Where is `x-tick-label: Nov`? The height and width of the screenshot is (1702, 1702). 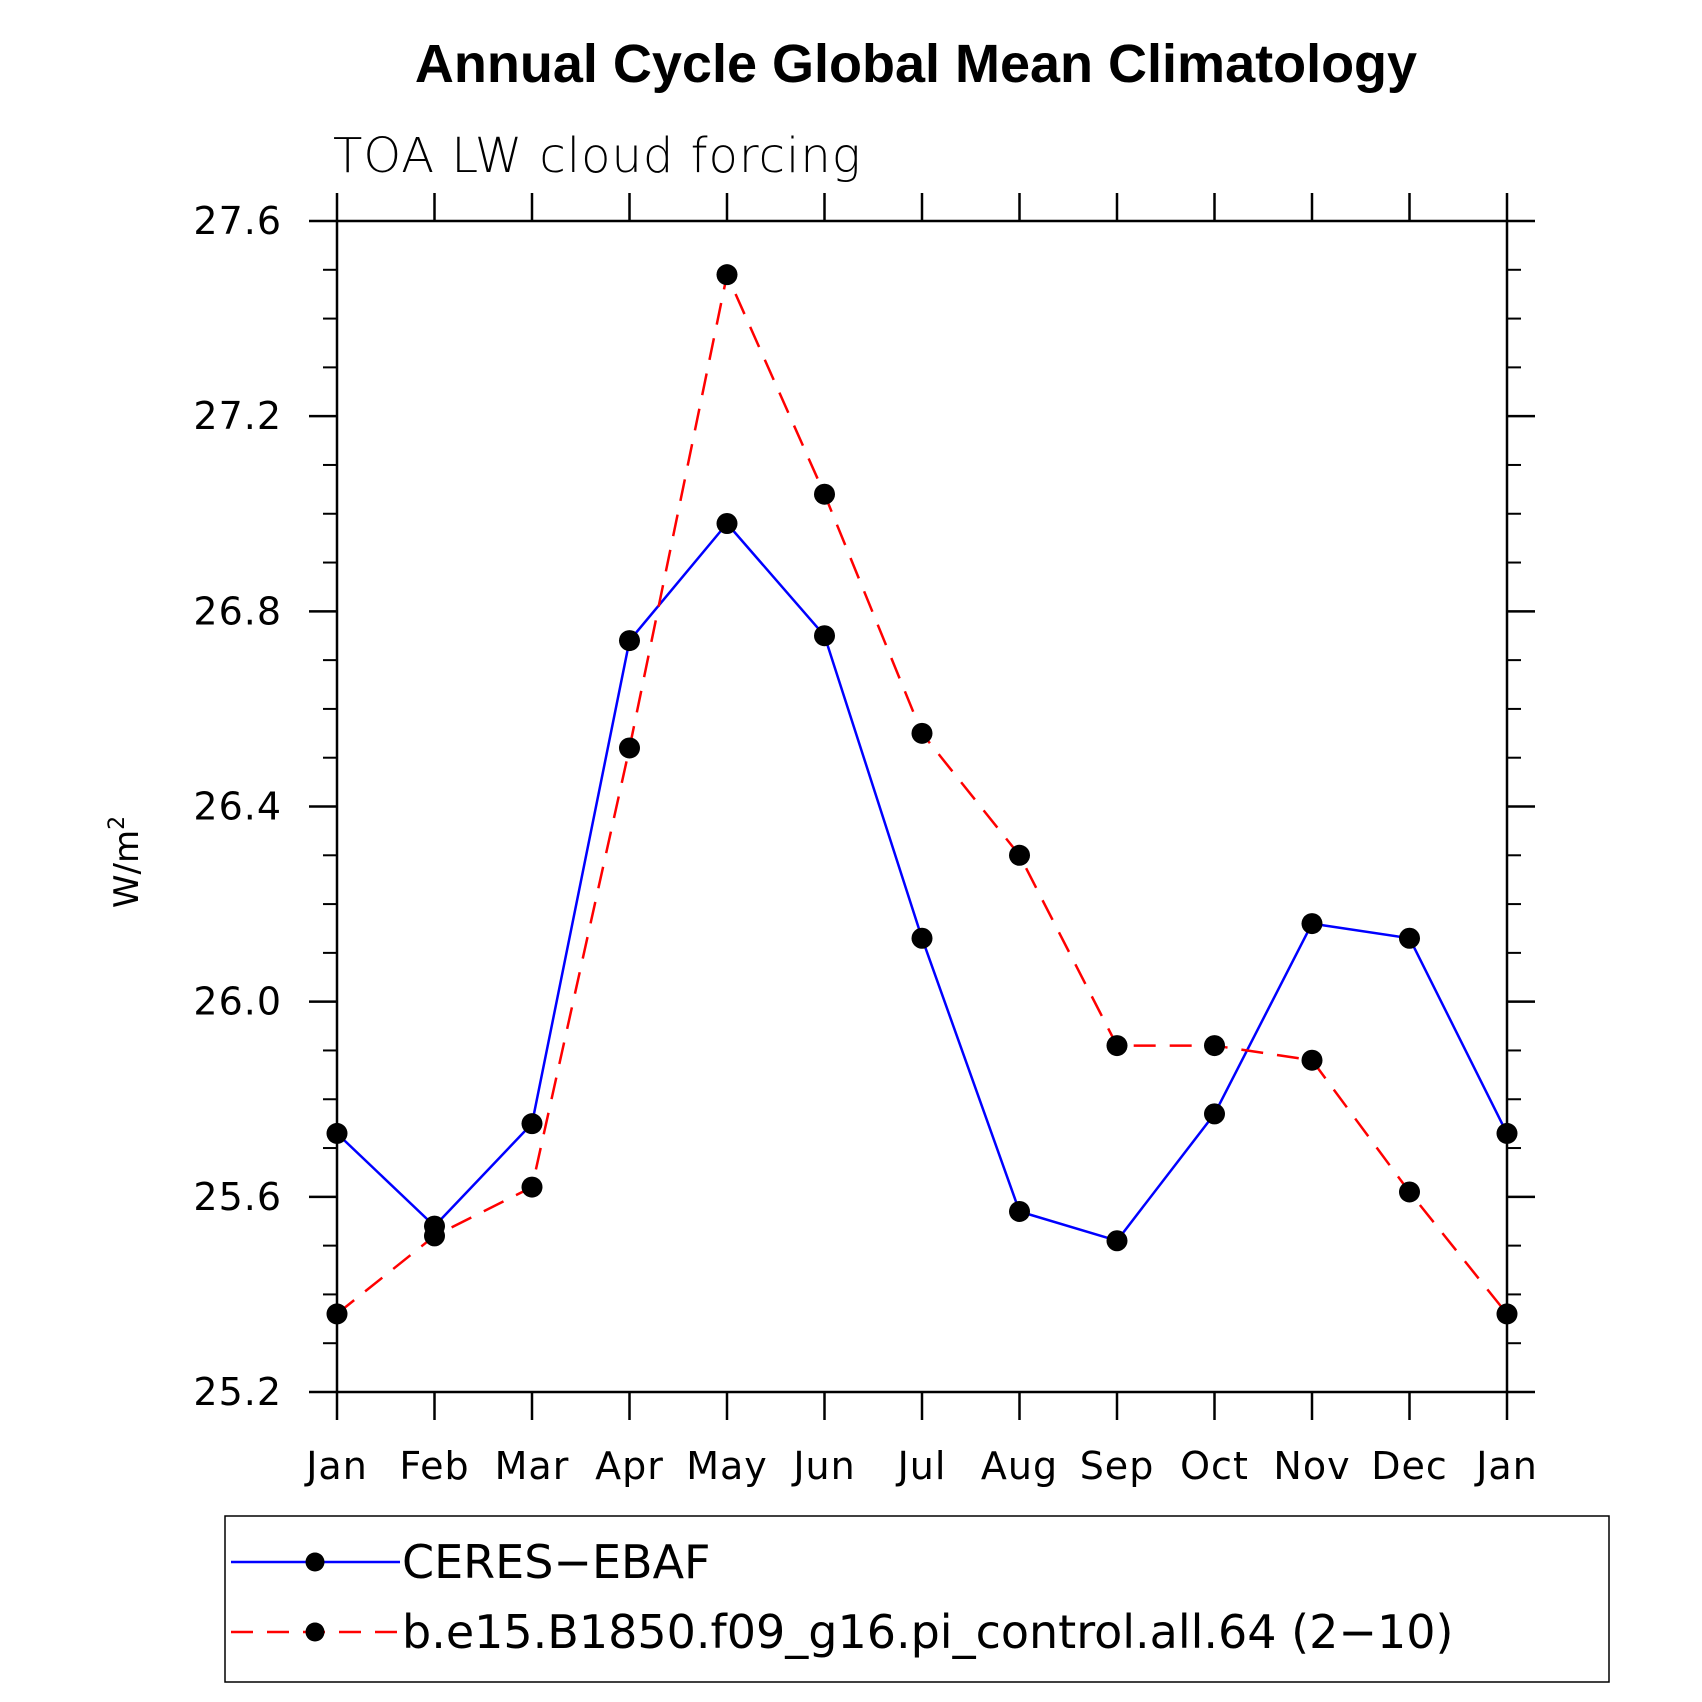
x-tick-label: Nov is located at coordinates (1311, 1466).